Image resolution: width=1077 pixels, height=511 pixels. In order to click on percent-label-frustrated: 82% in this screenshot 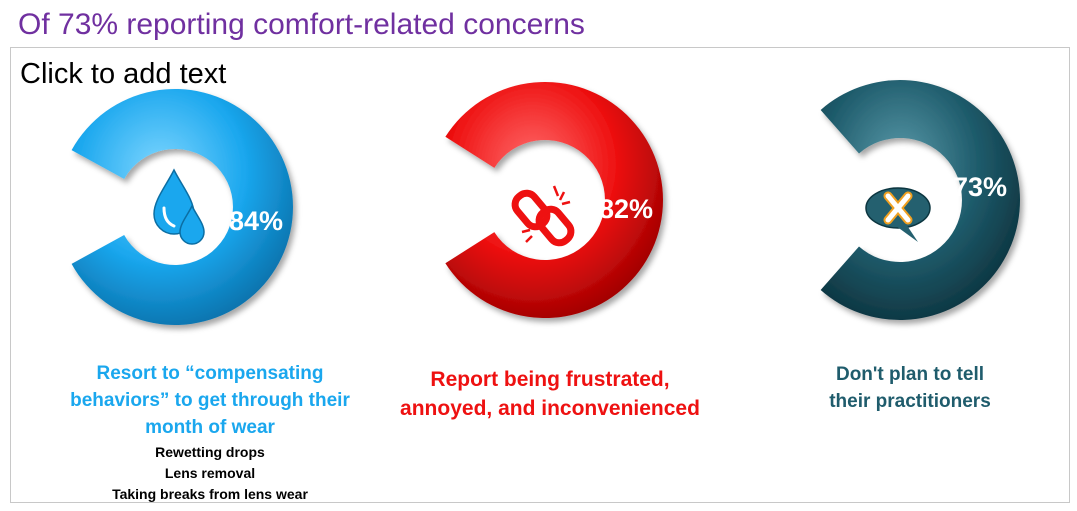, I will do `click(626, 209)`.